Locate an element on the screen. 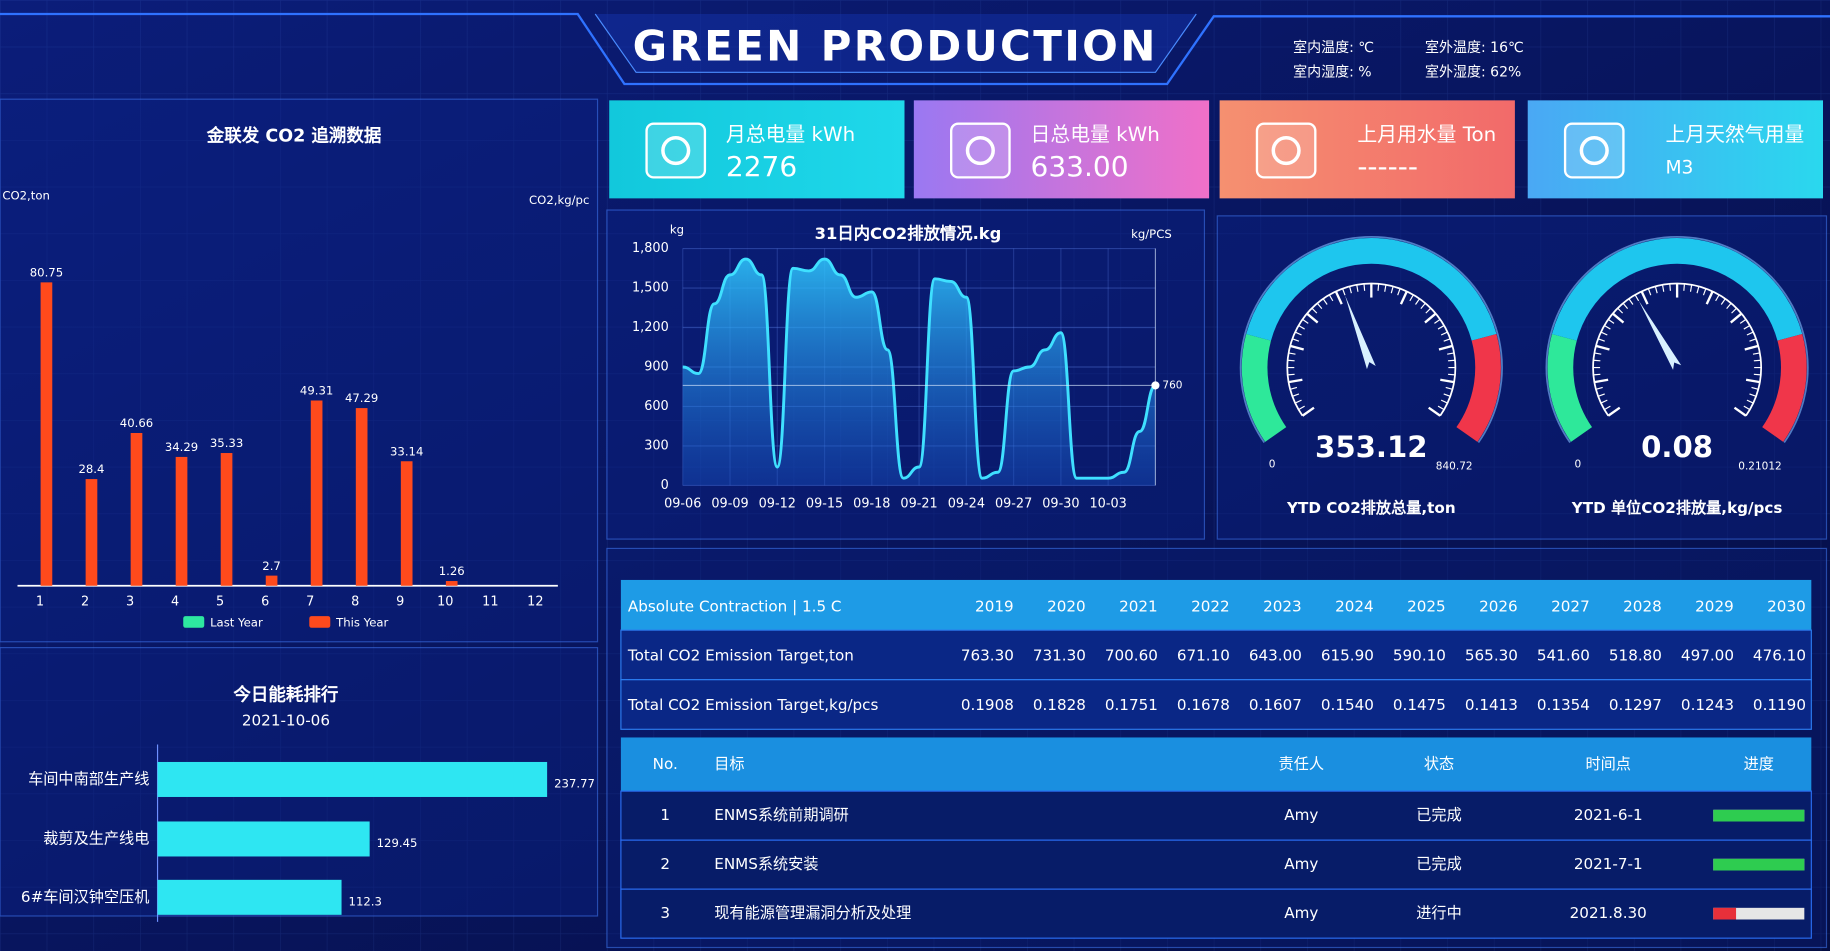 The width and height of the screenshot is (1830, 951). kpi-label: 上月天然气用量 is located at coordinates (1734, 134).